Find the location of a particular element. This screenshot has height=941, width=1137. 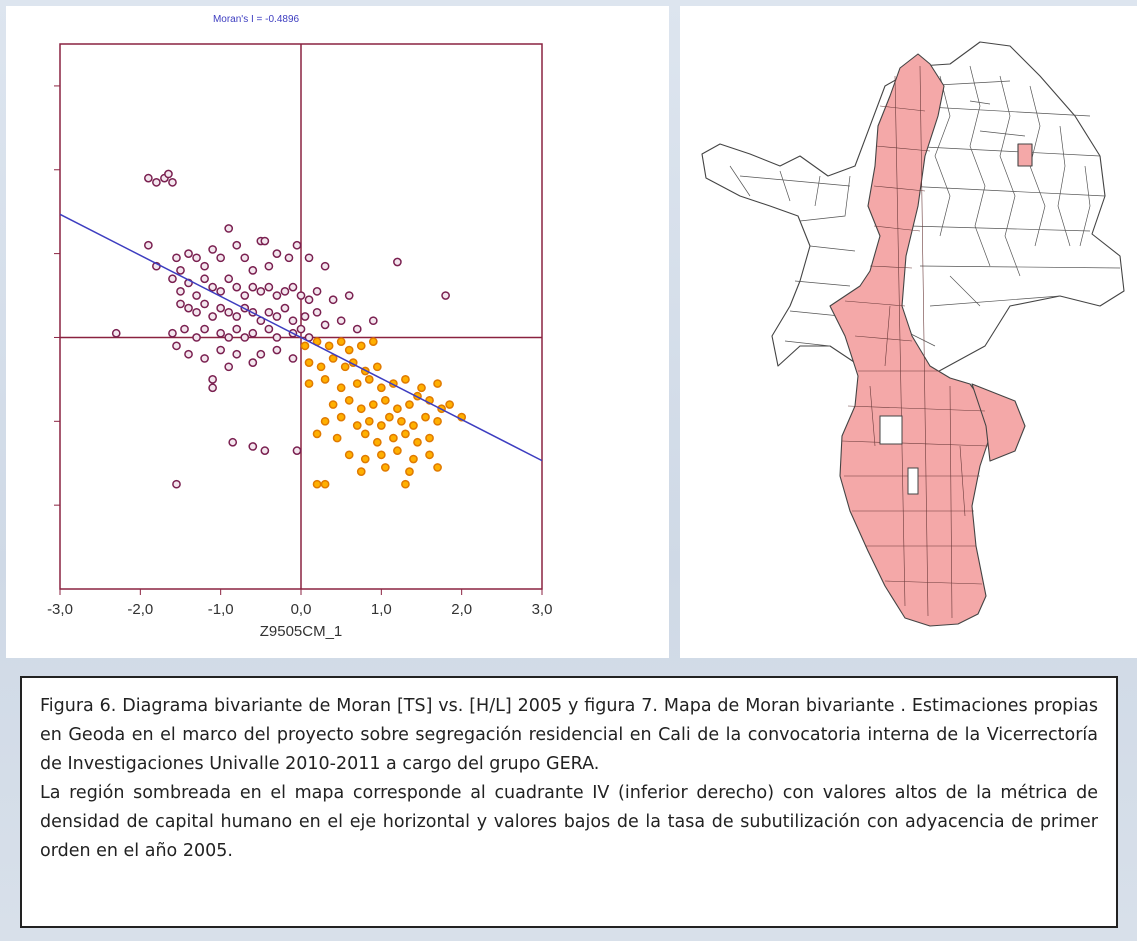

map-quadrant-iv-tract-boundaries is located at coordinates (915, 342).